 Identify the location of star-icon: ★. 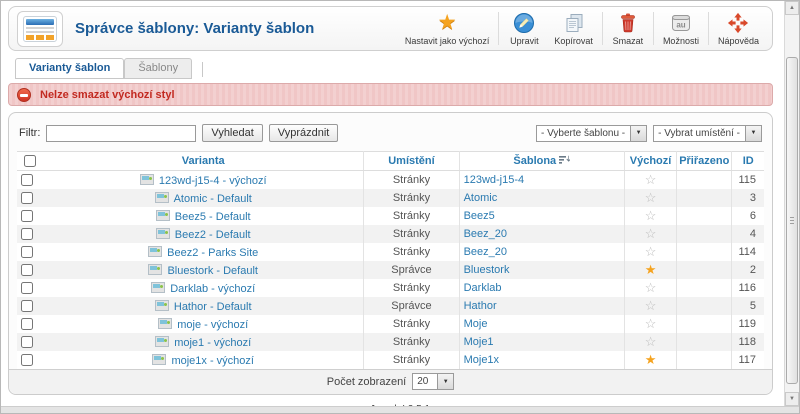
(447, 22).